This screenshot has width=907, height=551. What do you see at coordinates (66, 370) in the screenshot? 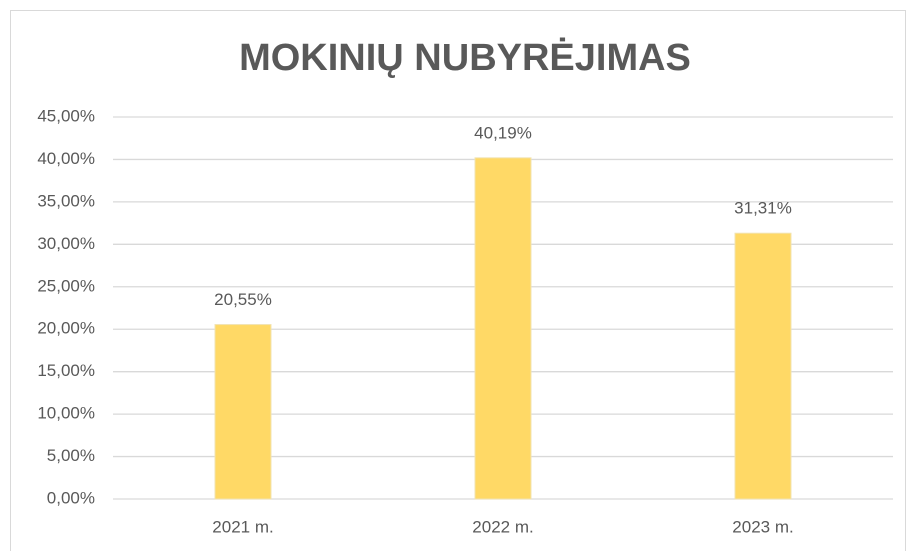
I see `y-tick-label: 15,00%` at bounding box center [66, 370].